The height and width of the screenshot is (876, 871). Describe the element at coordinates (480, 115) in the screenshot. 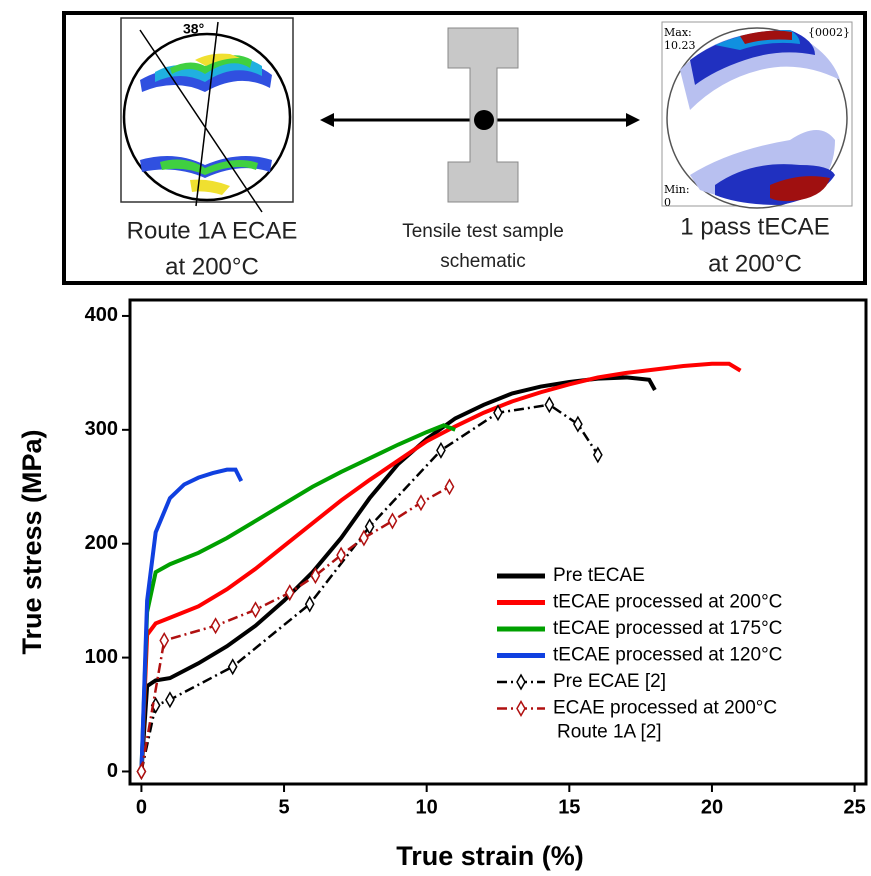

I see `sample-schematic` at that location.